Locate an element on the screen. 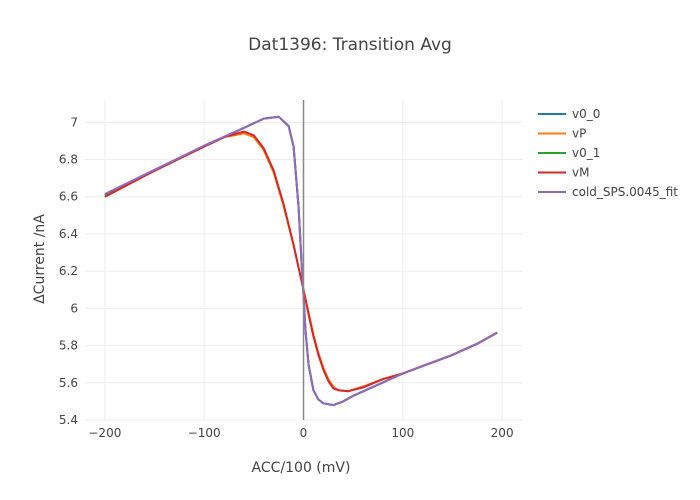 The height and width of the screenshot is (500, 700). y-axis: 5.4 5.6 5.8 6 6.2 6.4 6.6 6.8 7 is located at coordinates (68, 271).